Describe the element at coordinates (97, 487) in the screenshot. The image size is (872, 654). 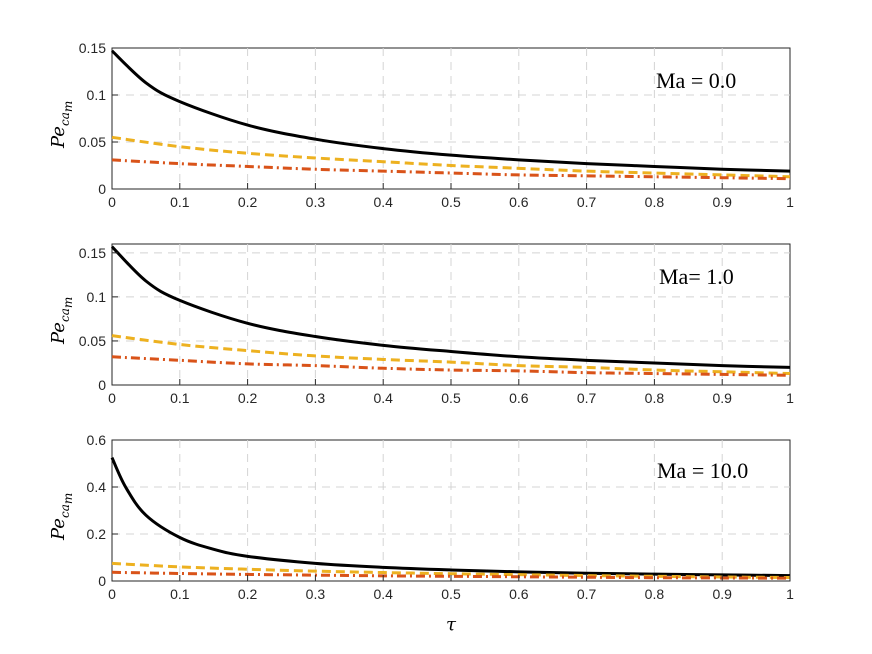
I see `y-tick-label: 0.4` at that location.